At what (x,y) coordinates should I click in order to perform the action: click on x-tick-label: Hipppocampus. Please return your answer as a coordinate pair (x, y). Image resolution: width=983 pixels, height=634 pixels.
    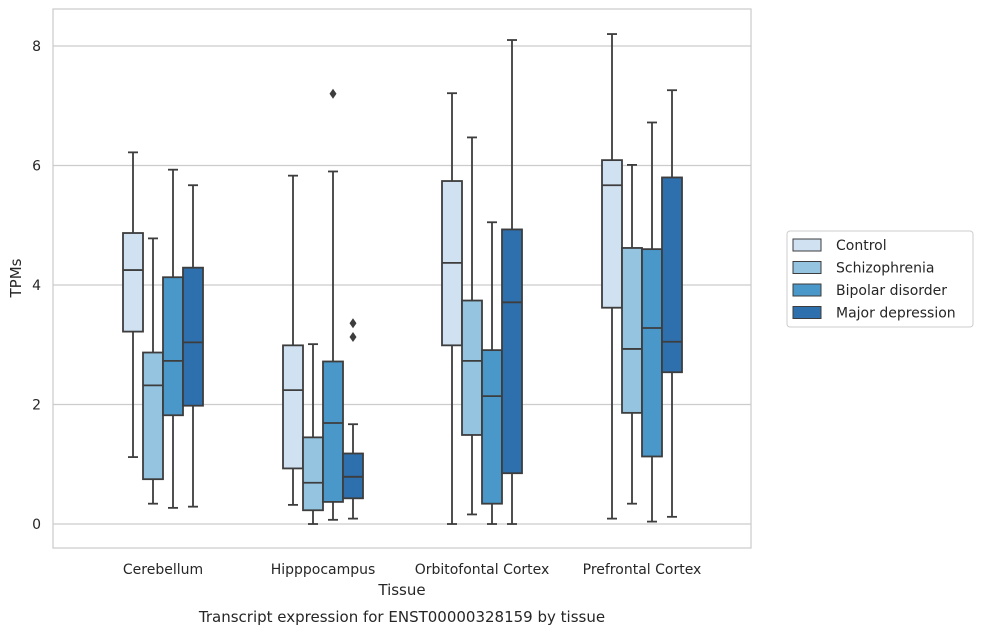
    Looking at the image, I should click on (323, 570).